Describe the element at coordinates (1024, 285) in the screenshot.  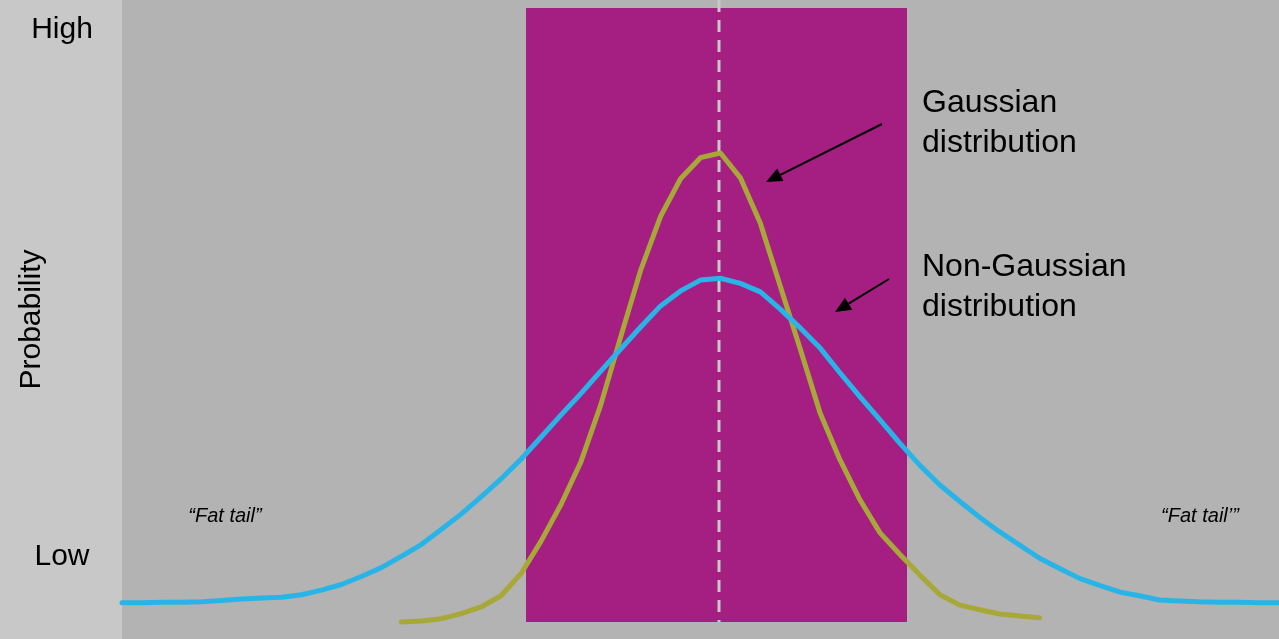
I see `text: Non-Gaussian distribution` at that location.